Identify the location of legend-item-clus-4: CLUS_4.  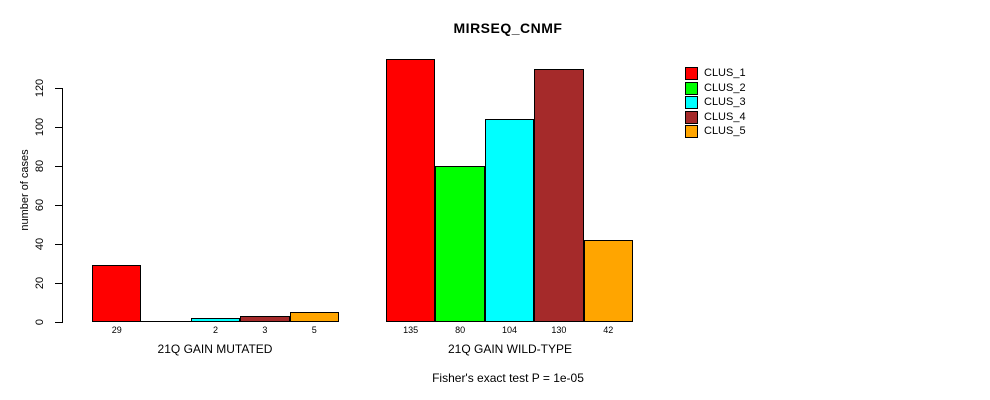
(715, 117).